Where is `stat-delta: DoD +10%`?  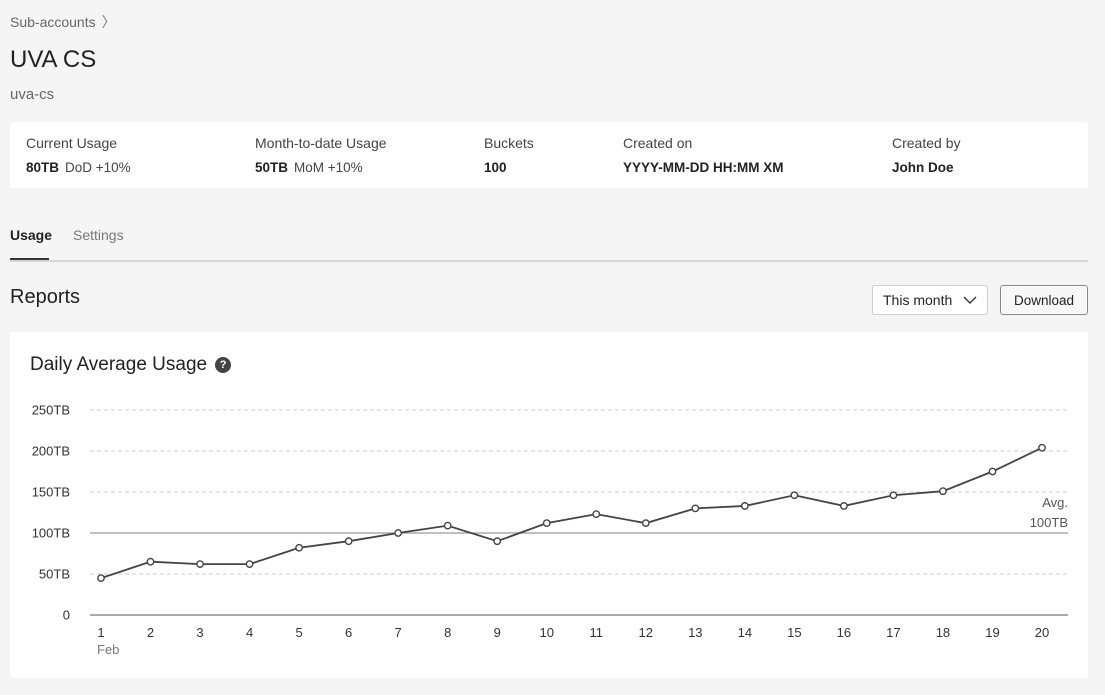
stat-delta: DoD +10% is located at coordinates (98, 167).